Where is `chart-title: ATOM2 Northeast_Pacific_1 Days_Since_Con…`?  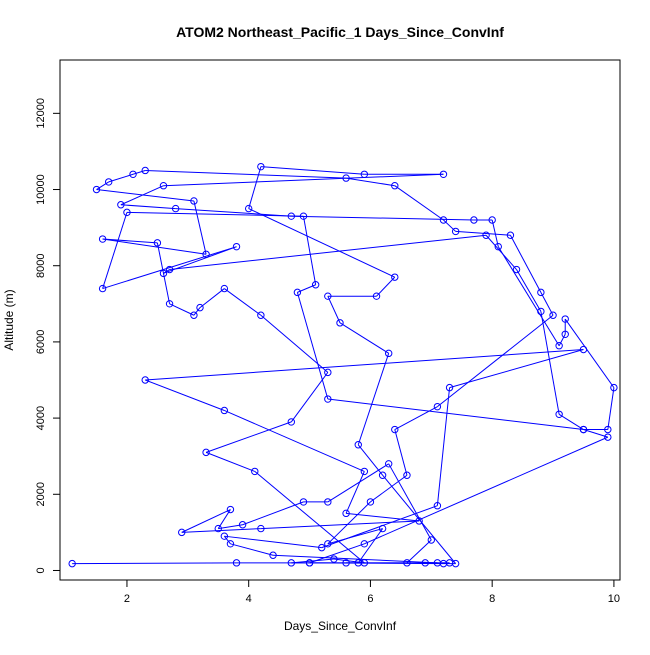
chart-title: ATOM2 Northeast_Pacific_1 Days_Since_Con… is located at coordinates (340, 32).